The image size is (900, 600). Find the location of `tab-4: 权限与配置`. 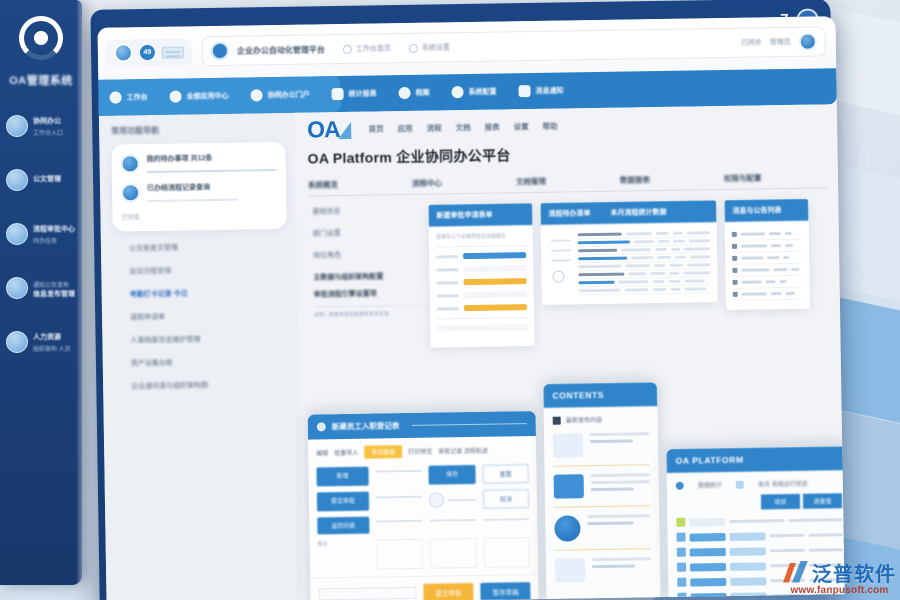

tab-4: 权限与配置 is located at coordinates (742, 178).